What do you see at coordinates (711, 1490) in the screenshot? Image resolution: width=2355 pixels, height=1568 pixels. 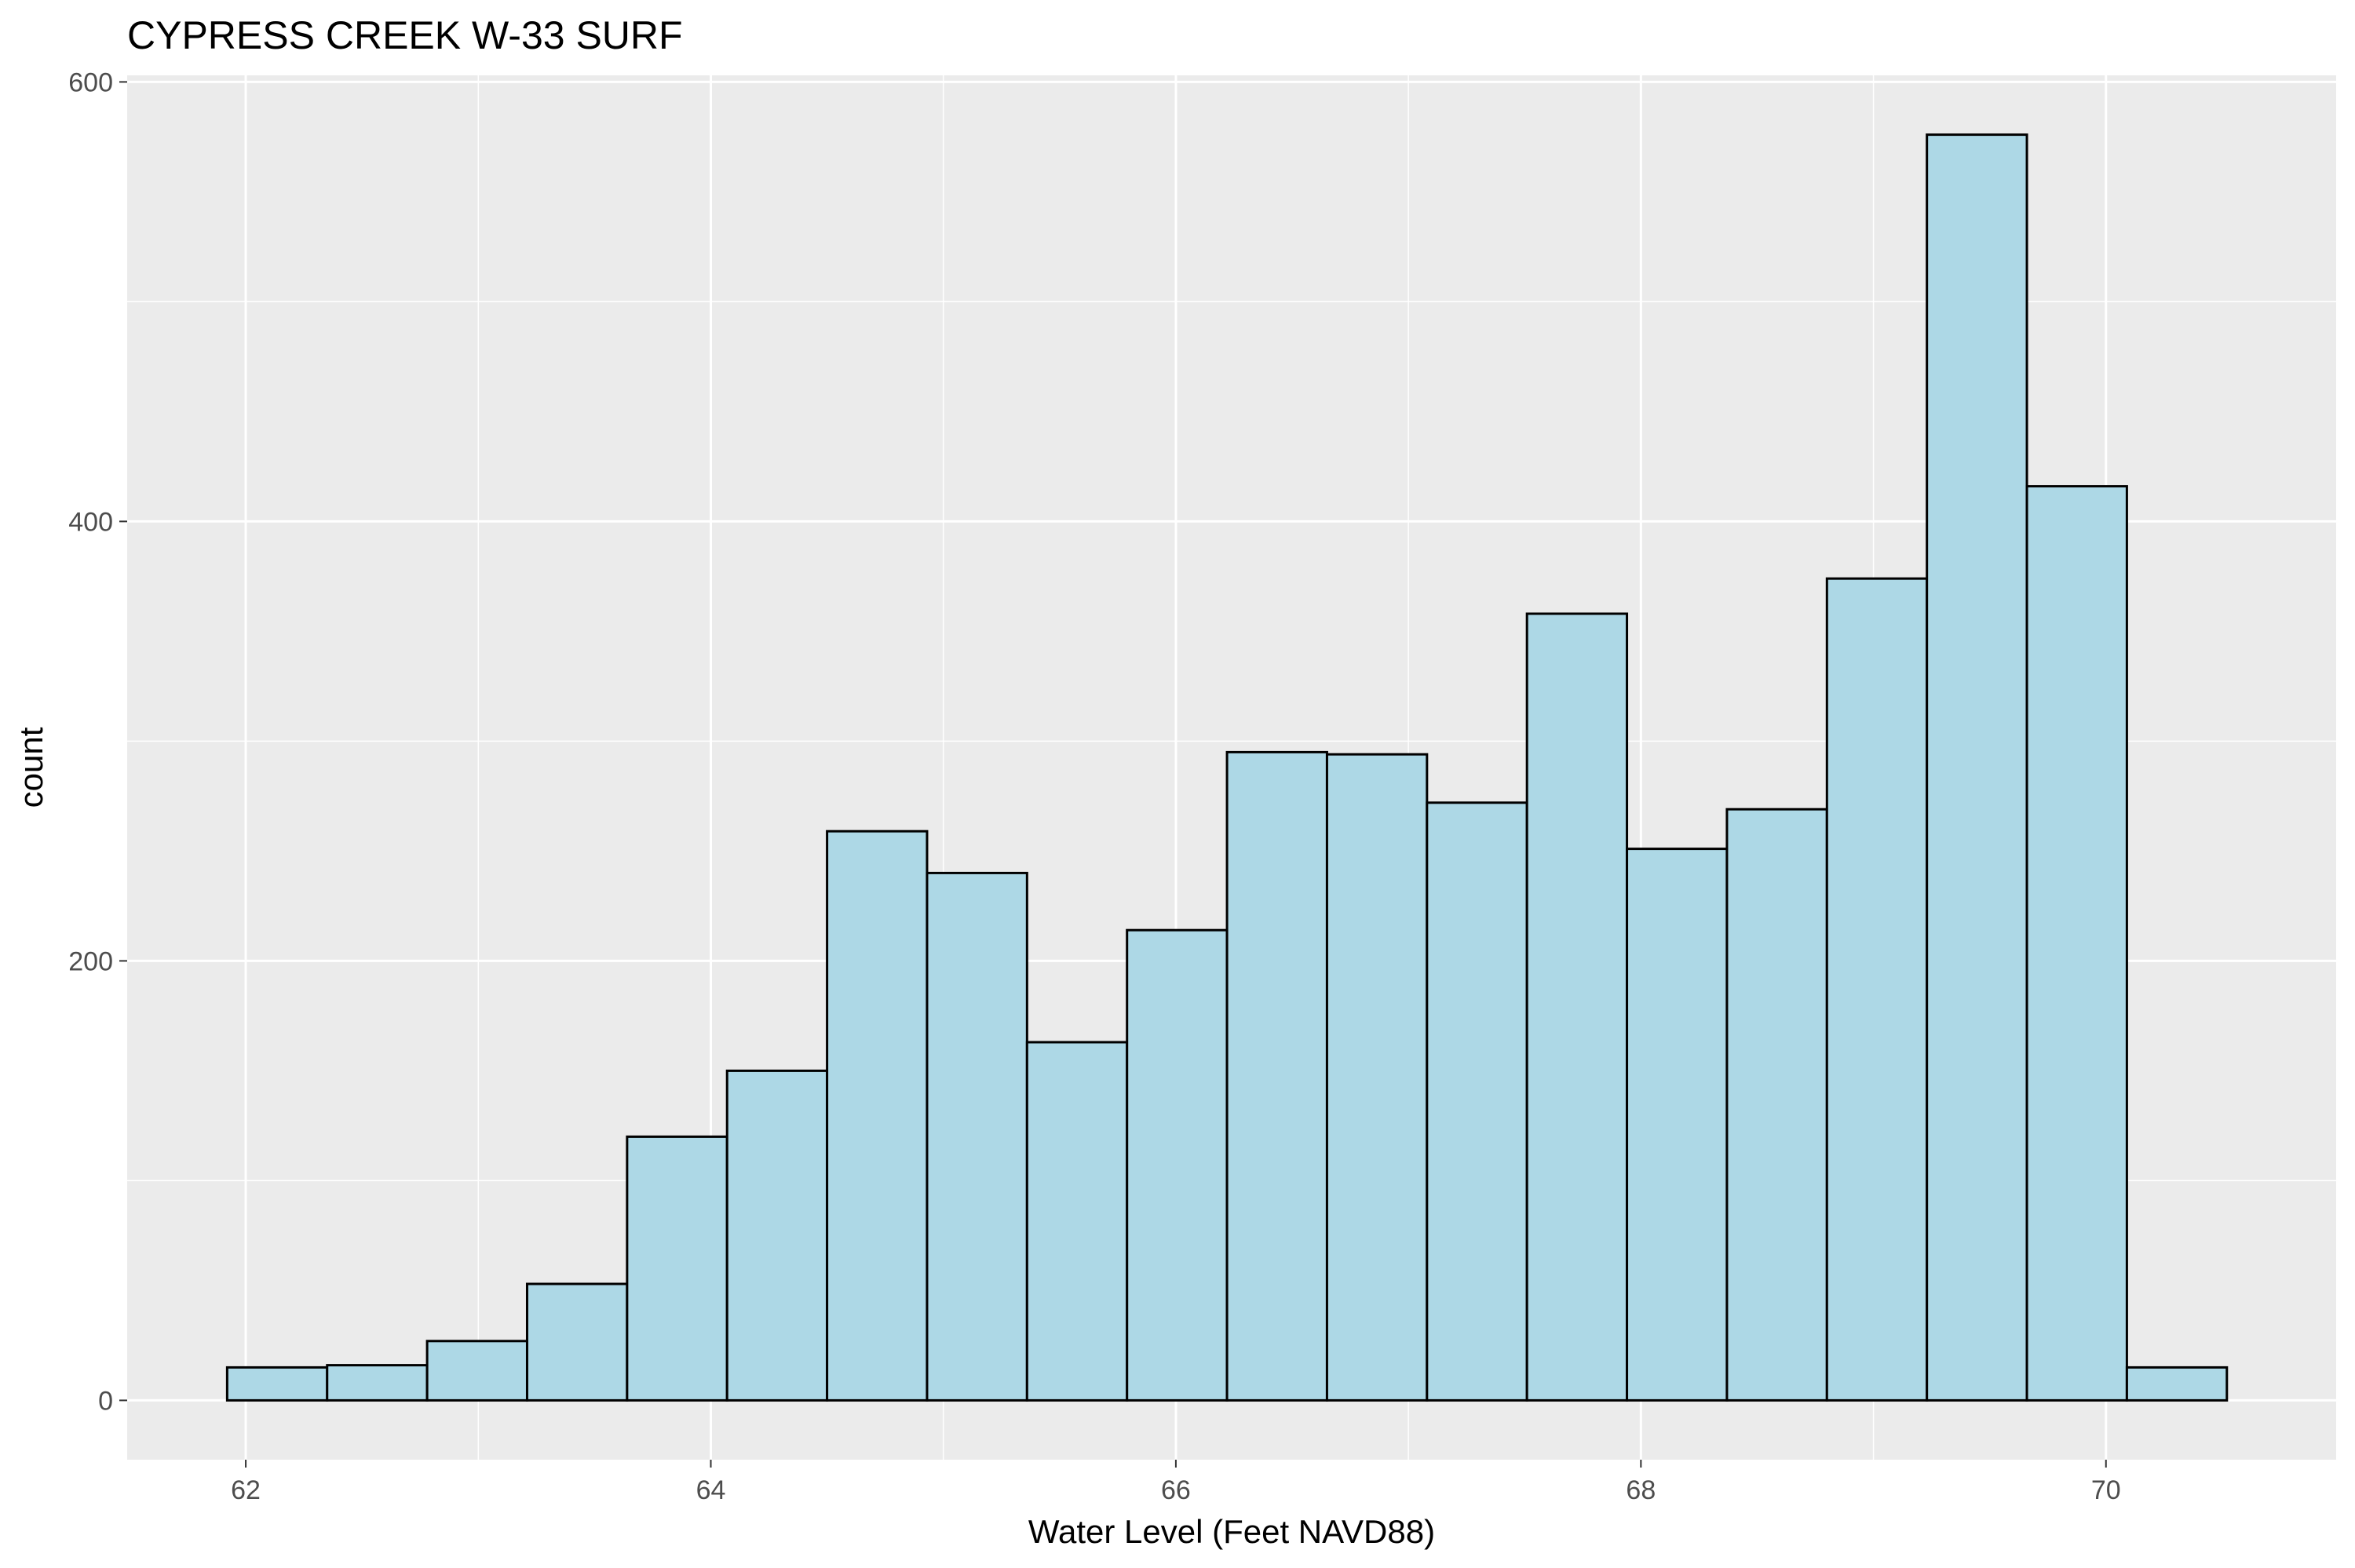 I see `x-tick-label: 64` at bounding box center [711, 1490].